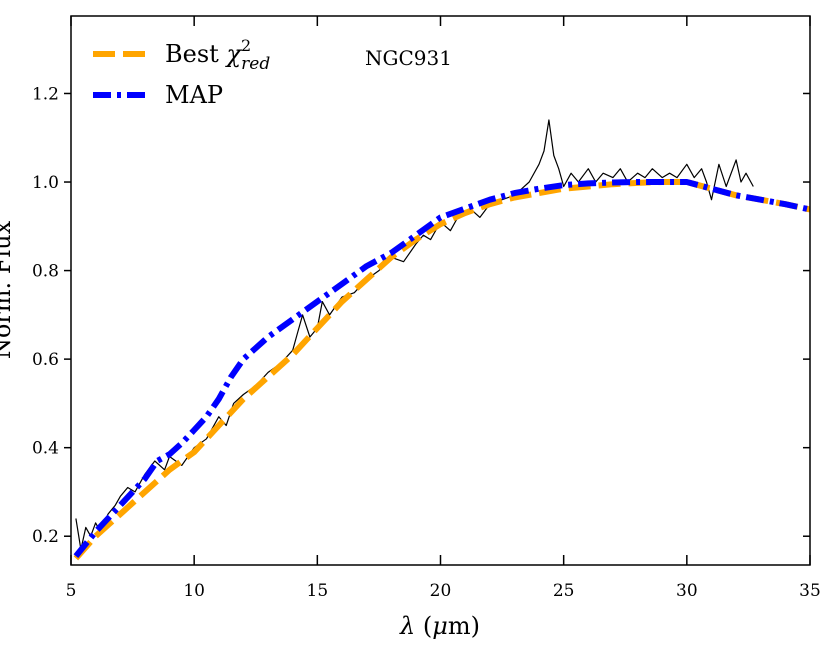 The height and width of the screenshot is (664, 830). What do you see at coordinates (8, 289) in the screenshot?
I see `y-axis-title: Norm. Flux` at bounding box center [8, 289].